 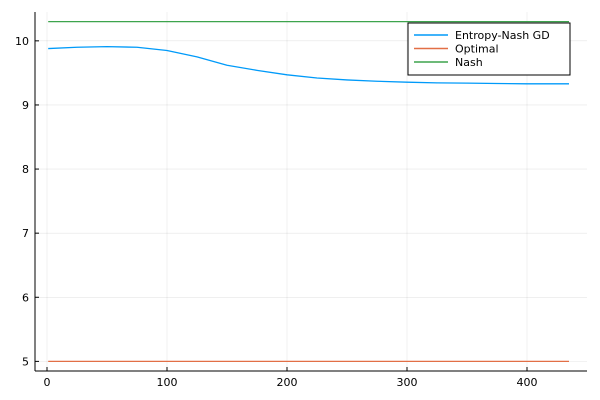 What do you see at coordinates (25, 297) in the screenshot?
I see `y-tick-label: 6` at bounding box center [25, 297].